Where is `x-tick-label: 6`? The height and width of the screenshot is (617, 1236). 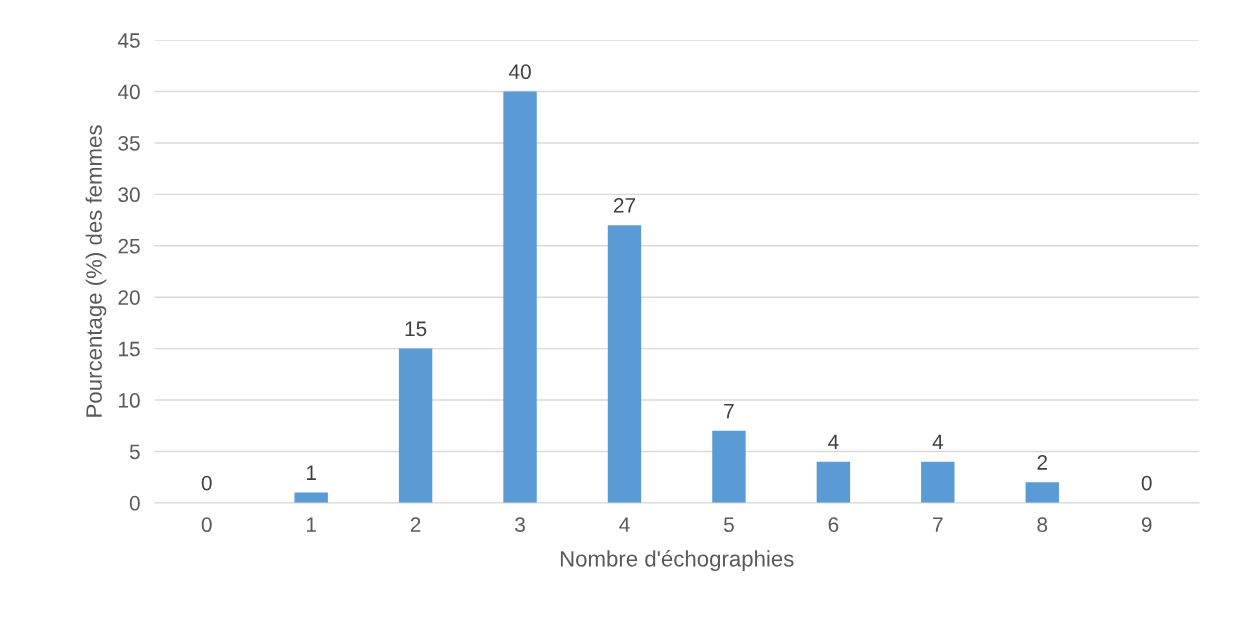 x-tick-label: 6 is located at coordinates (833, 525).